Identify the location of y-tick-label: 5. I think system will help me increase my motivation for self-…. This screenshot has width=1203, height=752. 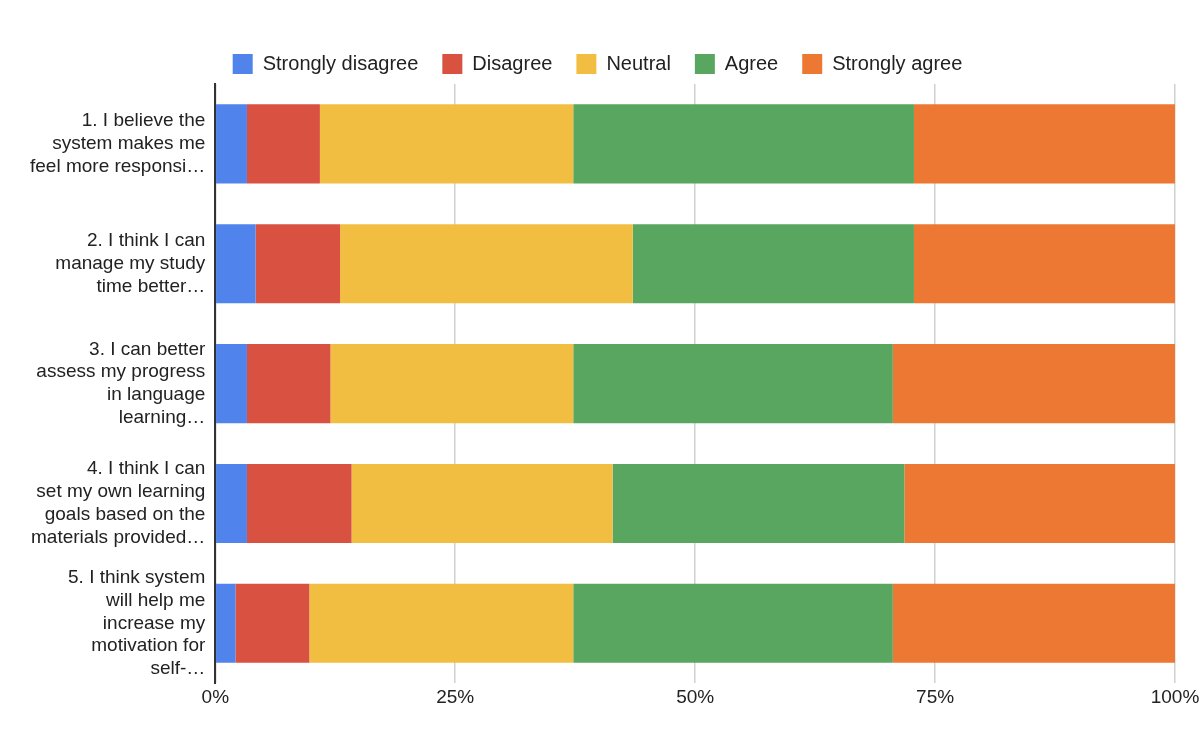
(137, 622).